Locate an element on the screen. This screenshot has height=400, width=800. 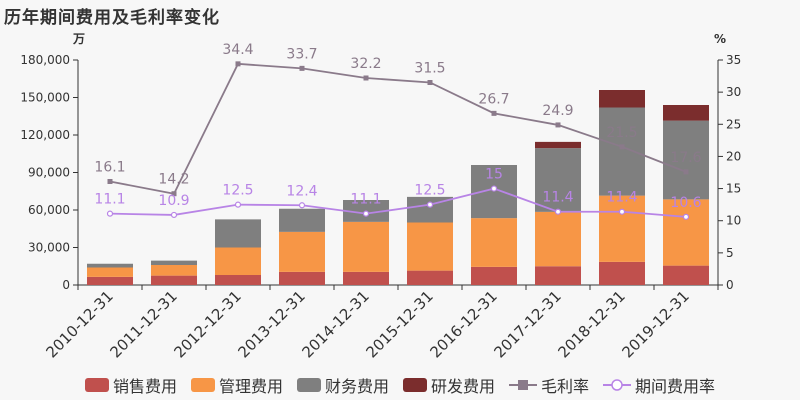
expense-rate-label: 11.4 is located at coordinates (621, 198).